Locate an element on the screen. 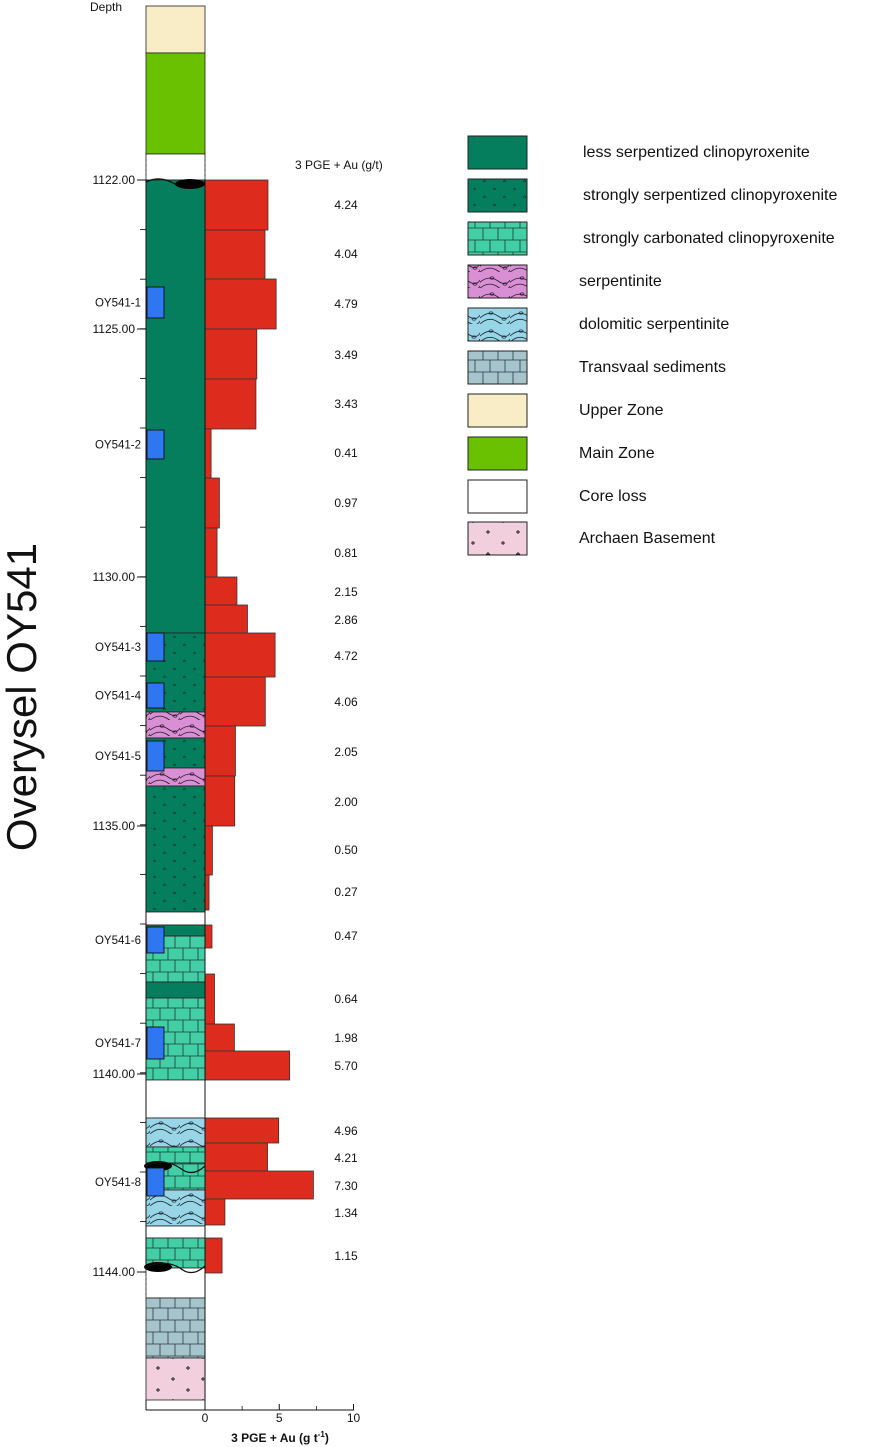  lithology-column is located at coordinates (175, 707).